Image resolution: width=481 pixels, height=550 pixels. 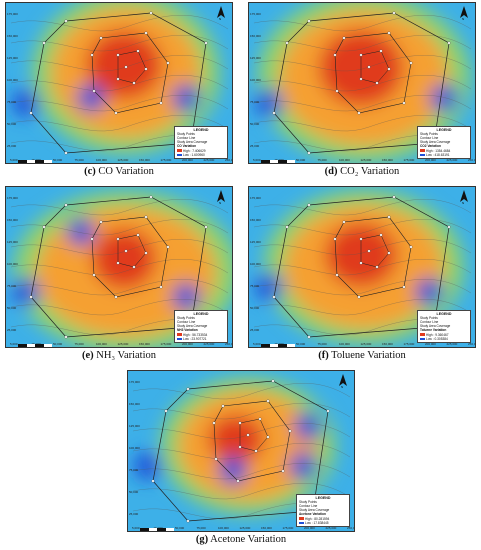 I want to click on heat-zone, so click(x=124, y=259).